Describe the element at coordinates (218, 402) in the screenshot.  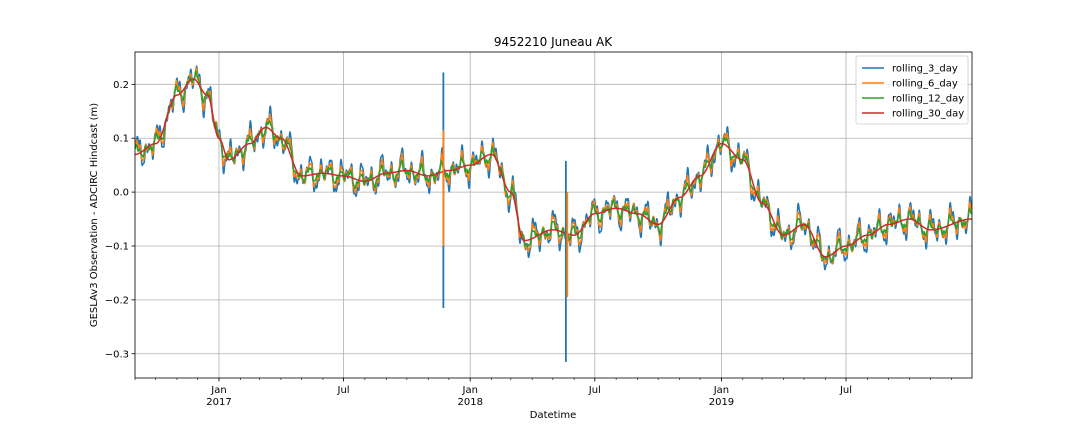
I see `x-tick-year-label: 2017` at that location.